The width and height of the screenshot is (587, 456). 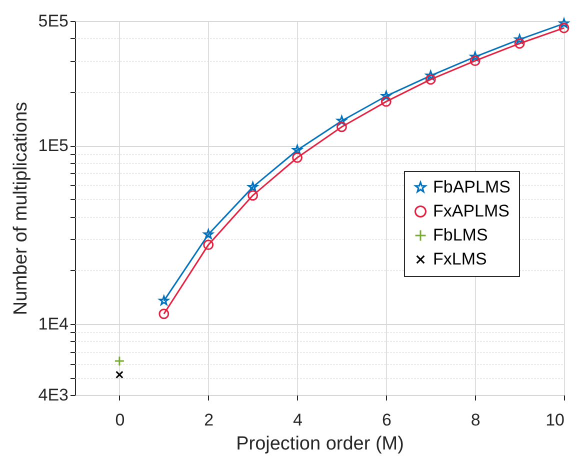 What do you see at coordinates (320, 444) in the screenshot?
I see `x-axis-title: Projection order (M)` at bounding box center [320, 444].